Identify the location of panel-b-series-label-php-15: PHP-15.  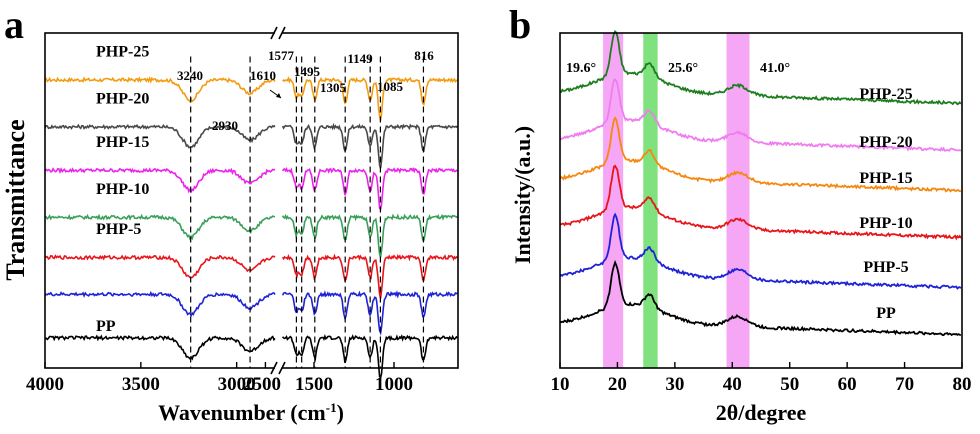
(885, 178).